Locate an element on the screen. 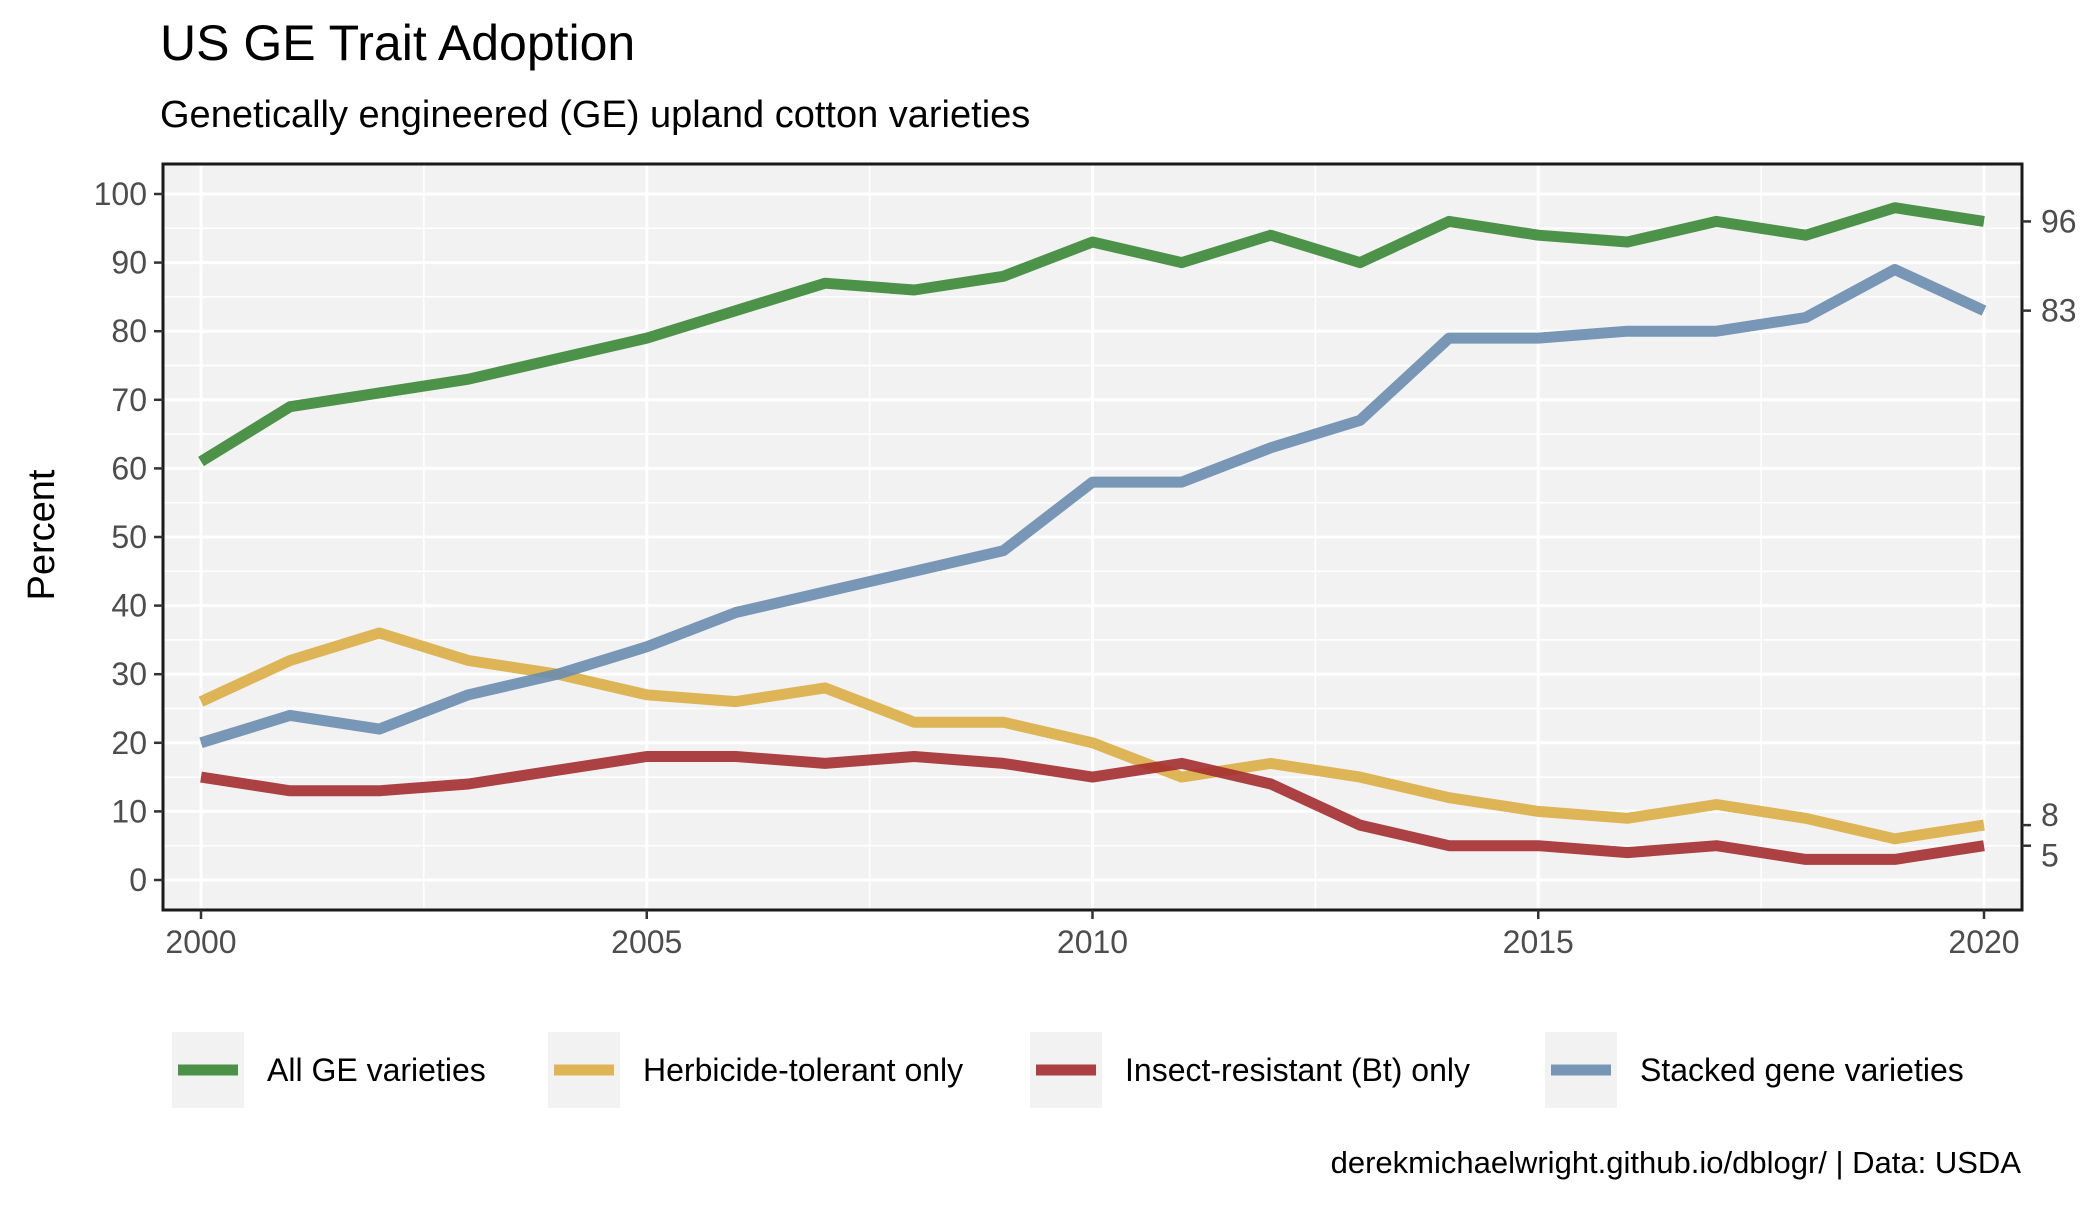 The height and width of the screenshot is (1205, 2100). y-tick-label: 20 is located at coordinates (129, 743).